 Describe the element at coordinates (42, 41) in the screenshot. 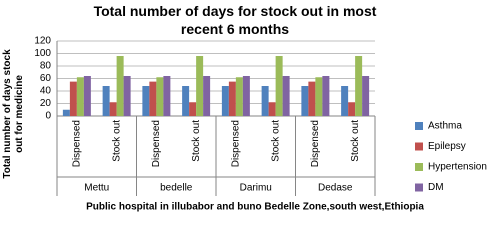

I see `y-tick-label: 120` at that location.